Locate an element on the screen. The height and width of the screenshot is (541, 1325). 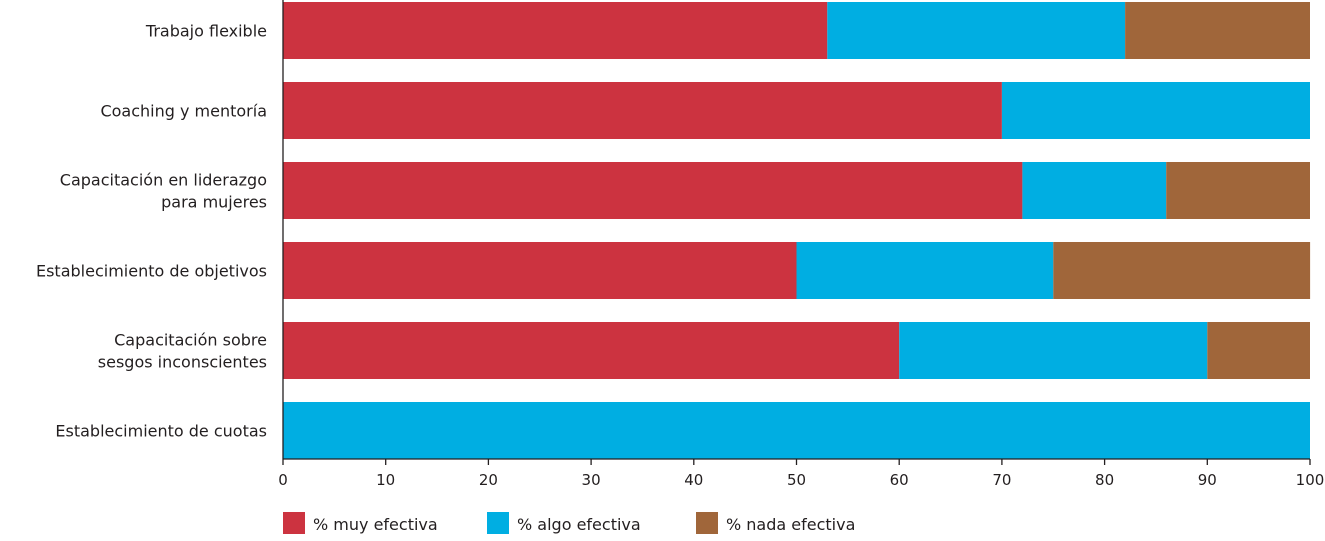
legend-label: % algo efectiva is located at coordinates (579, 524).